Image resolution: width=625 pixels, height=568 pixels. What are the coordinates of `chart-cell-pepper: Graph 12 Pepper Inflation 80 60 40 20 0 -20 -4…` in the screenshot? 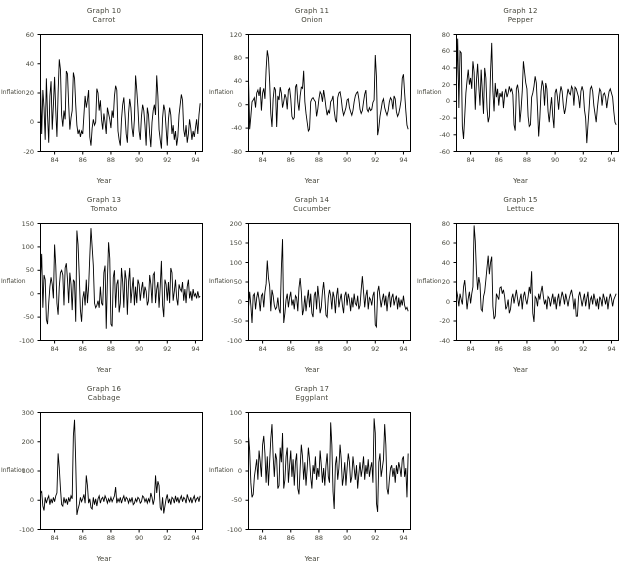 It's located at (520, 94).